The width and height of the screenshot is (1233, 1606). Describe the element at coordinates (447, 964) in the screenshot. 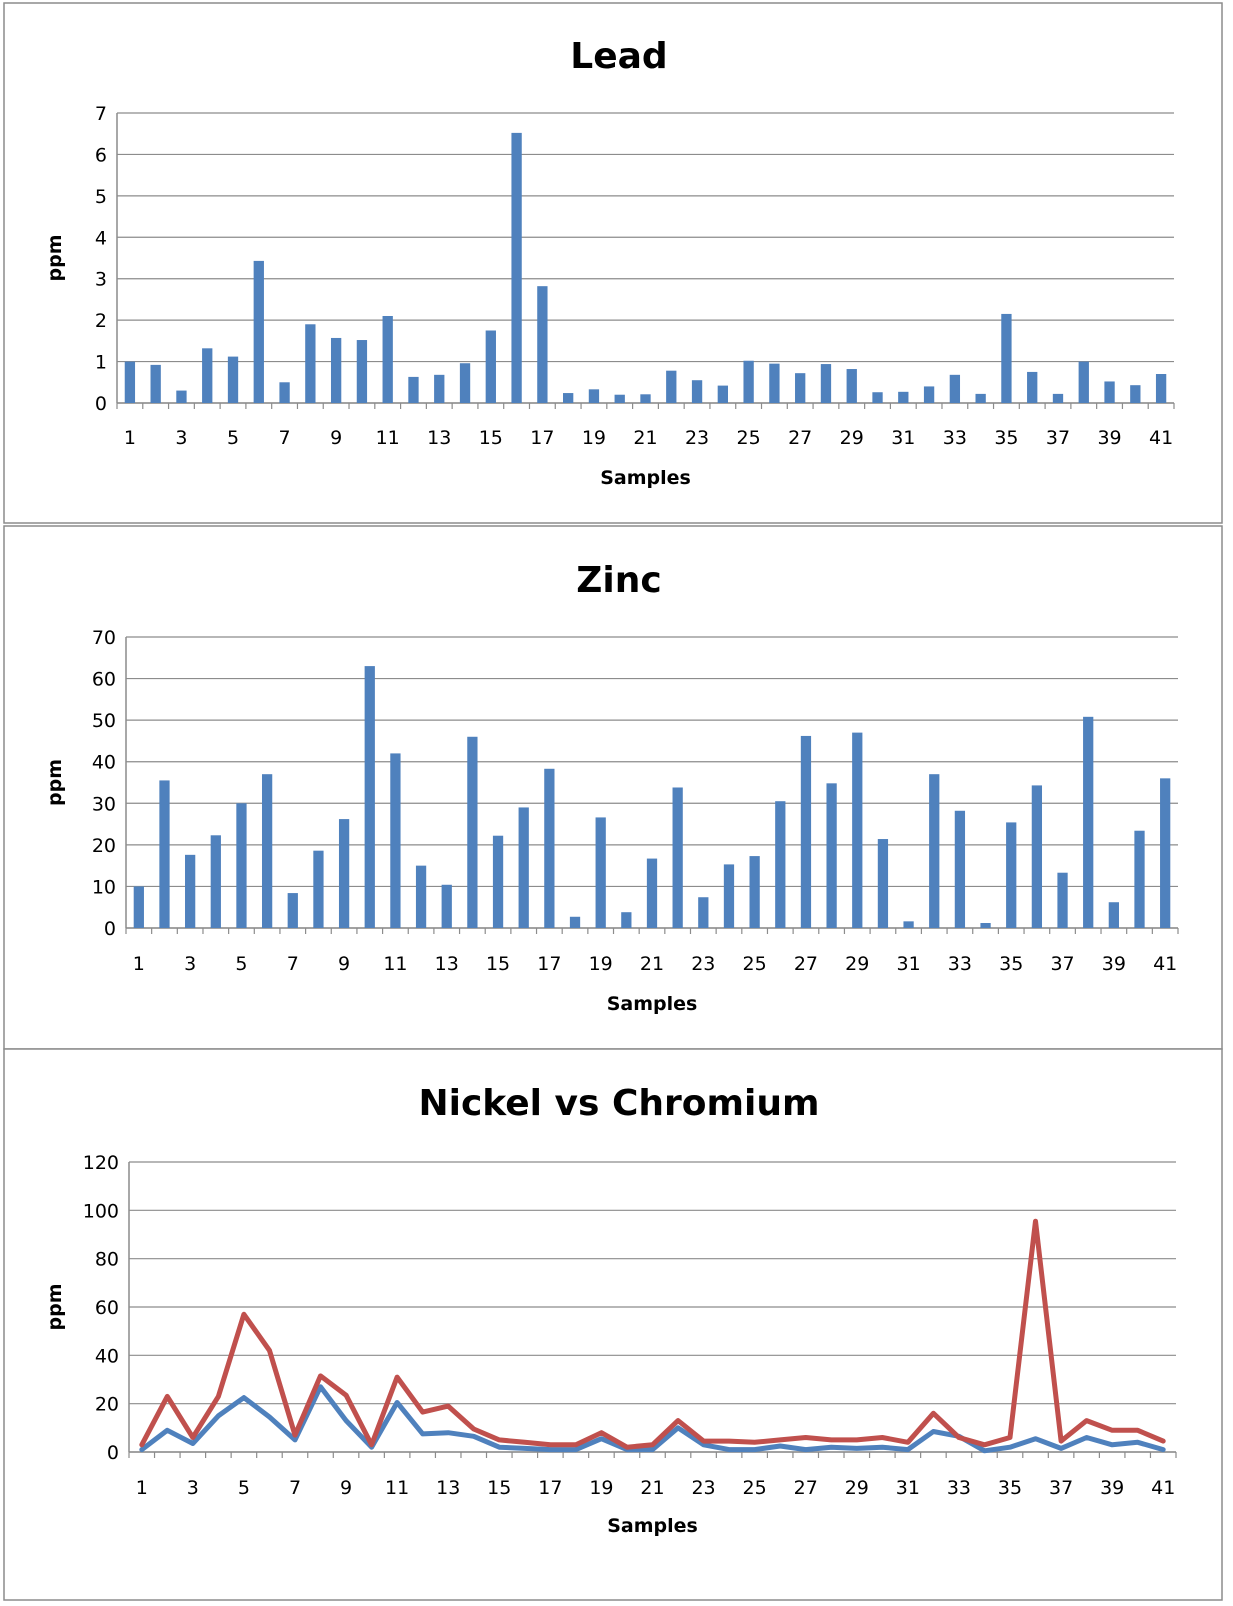

I see `x-tick-label: 13` at that location.